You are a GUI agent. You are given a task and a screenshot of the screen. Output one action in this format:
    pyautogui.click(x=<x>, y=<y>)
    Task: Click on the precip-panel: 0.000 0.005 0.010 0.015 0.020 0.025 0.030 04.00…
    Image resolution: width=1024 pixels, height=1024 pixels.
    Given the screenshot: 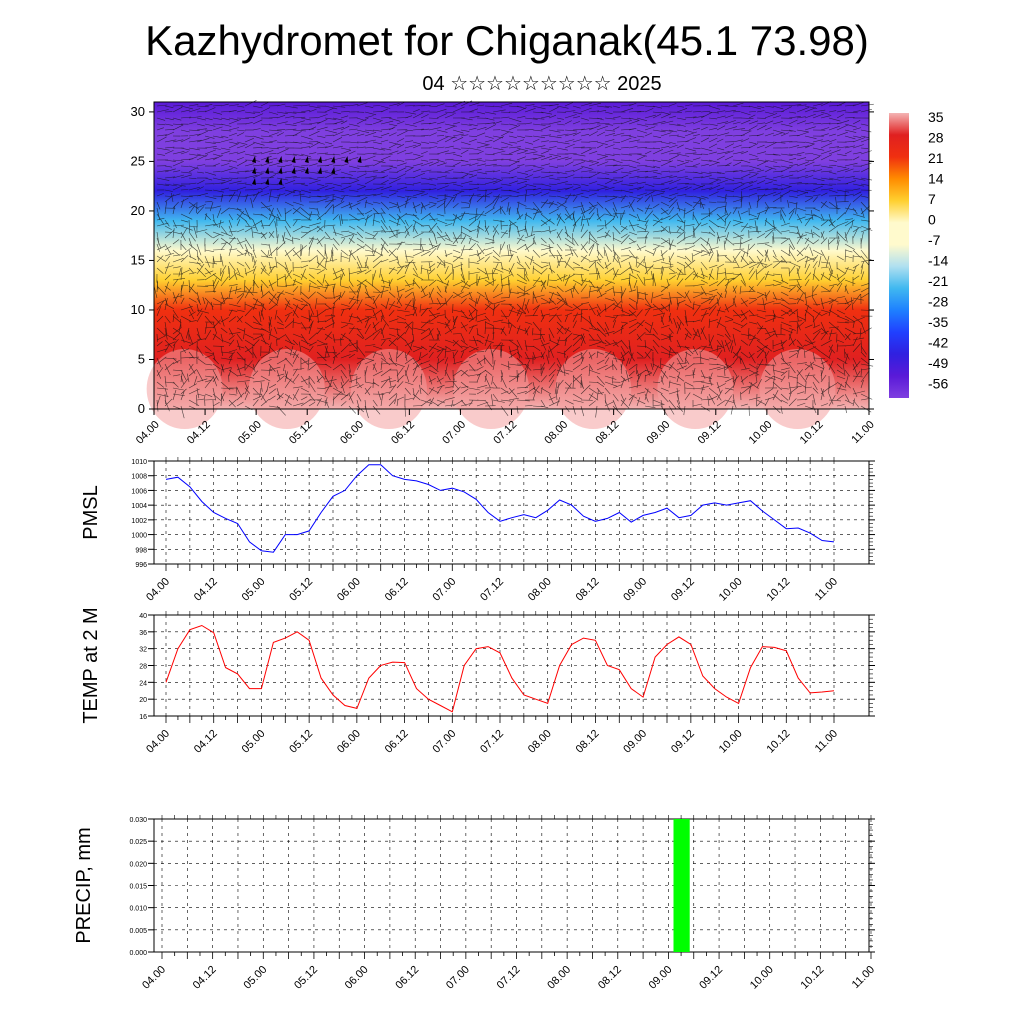 What is the action you would take?
    pyautogui.click(x=475, y=903)
    